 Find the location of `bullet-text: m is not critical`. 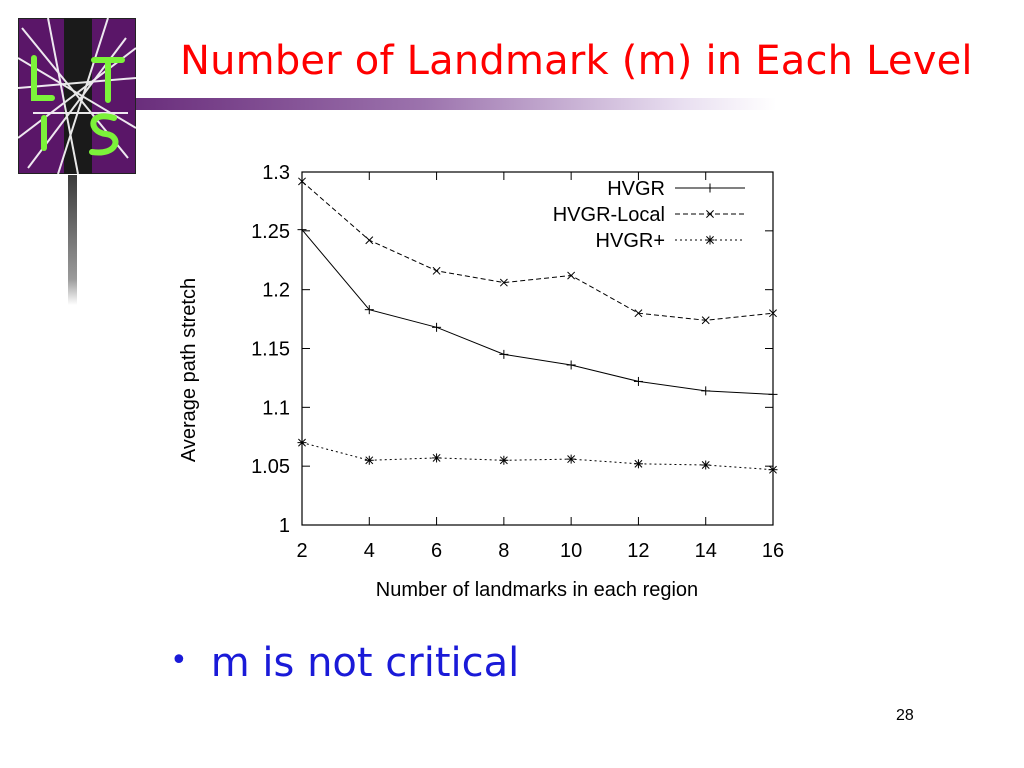

bullet-text: m is not critical is located at coordinates (365, 663).